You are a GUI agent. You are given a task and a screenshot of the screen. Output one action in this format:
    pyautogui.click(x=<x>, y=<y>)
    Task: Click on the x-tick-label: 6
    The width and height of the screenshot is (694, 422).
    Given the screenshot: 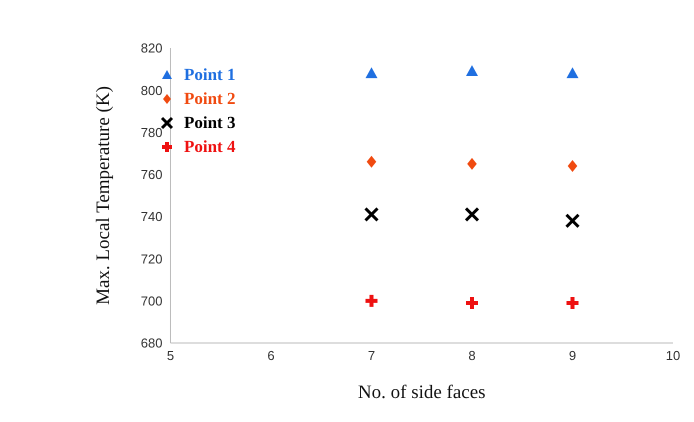 What is the action you would take?
    pyautogui.click(x=271, y=356)
    